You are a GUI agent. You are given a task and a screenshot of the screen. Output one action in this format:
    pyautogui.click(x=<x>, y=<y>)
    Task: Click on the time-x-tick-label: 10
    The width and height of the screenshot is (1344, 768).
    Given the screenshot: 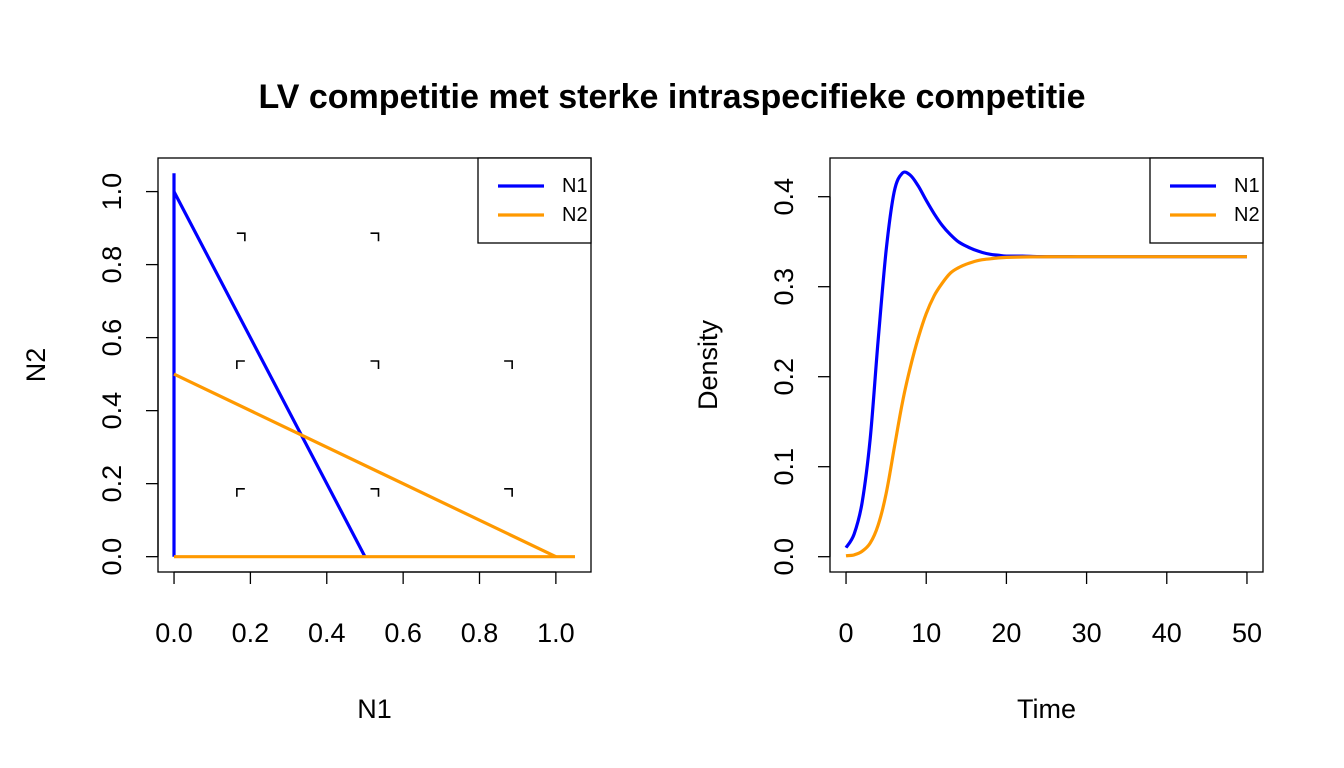 What is the action you would take?
    pyautogui.click(x=926, y=633)
    